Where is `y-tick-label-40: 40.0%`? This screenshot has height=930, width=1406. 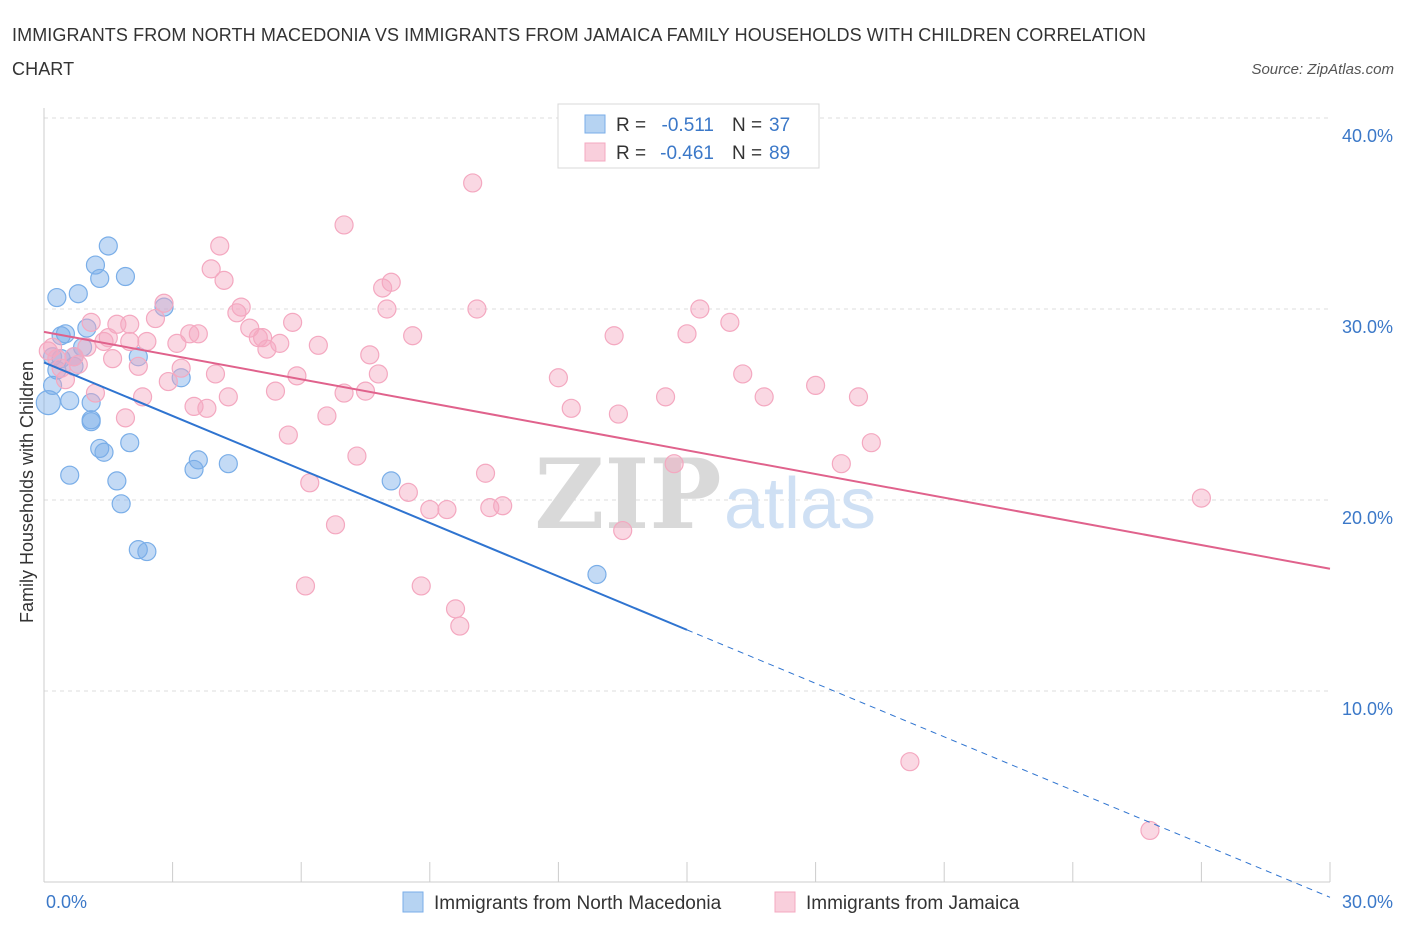
y-tick-label-40: 40.0% is located at coordinates (1367, 136).